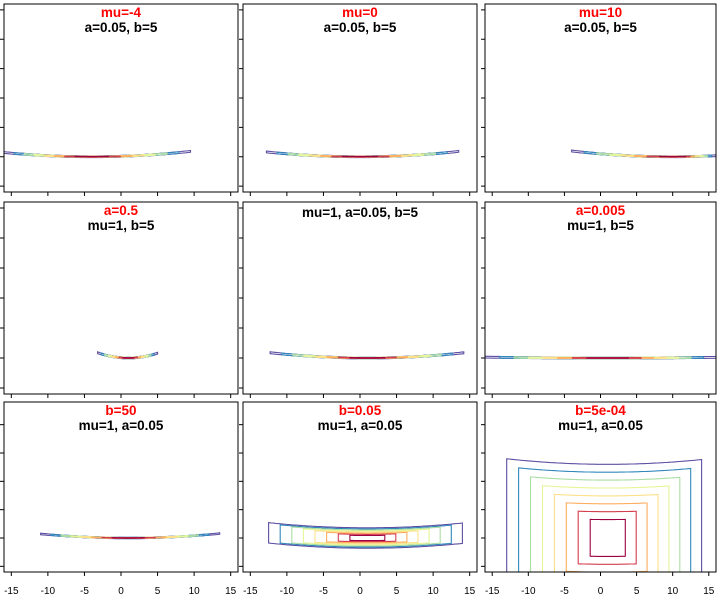 The width and height of the screenshot is (722, 600). I want to click on panel-title: mu=10, so click(600, 12).